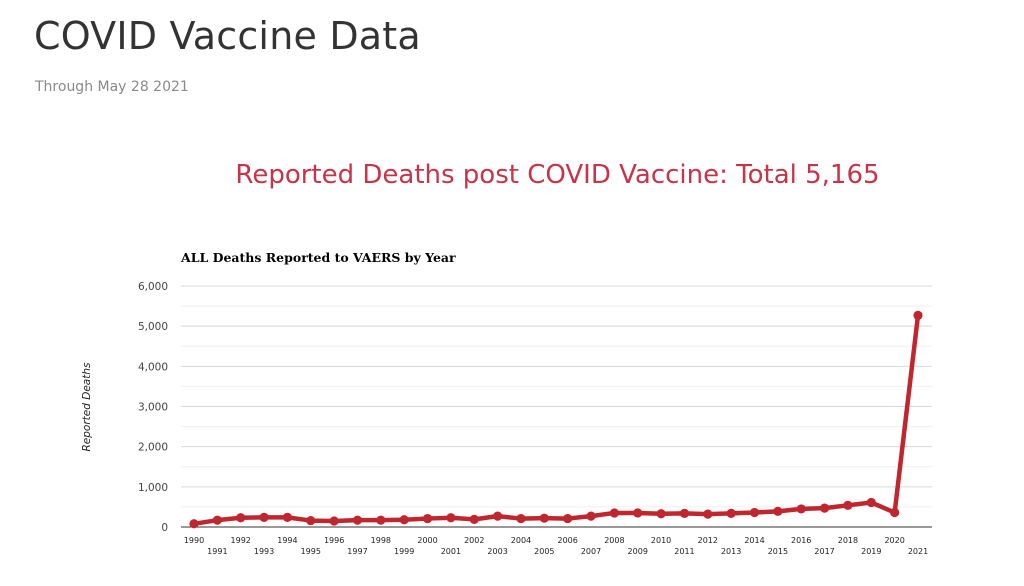  Describe the element at coordinates (404, 551) in the screenshot. I see `x-tick-label: 1999` at that location.